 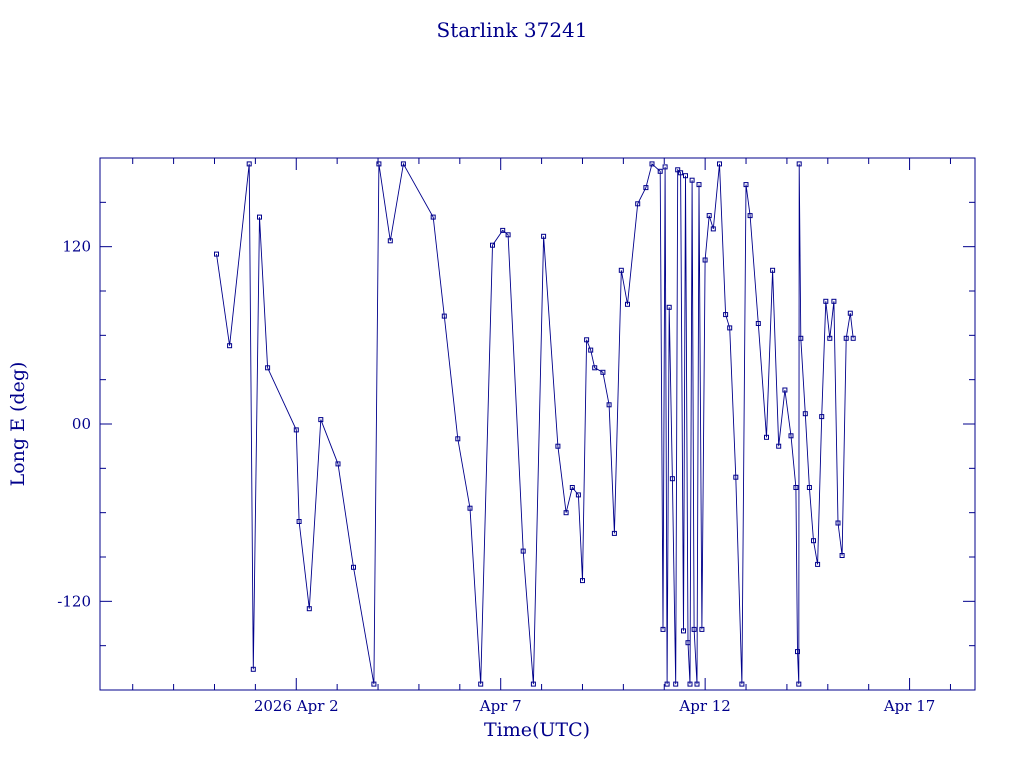 What do you see at coordinates (81, 424) in the screenshot?
I see `y-tick-label: 00` at bounding box center [81, 424].